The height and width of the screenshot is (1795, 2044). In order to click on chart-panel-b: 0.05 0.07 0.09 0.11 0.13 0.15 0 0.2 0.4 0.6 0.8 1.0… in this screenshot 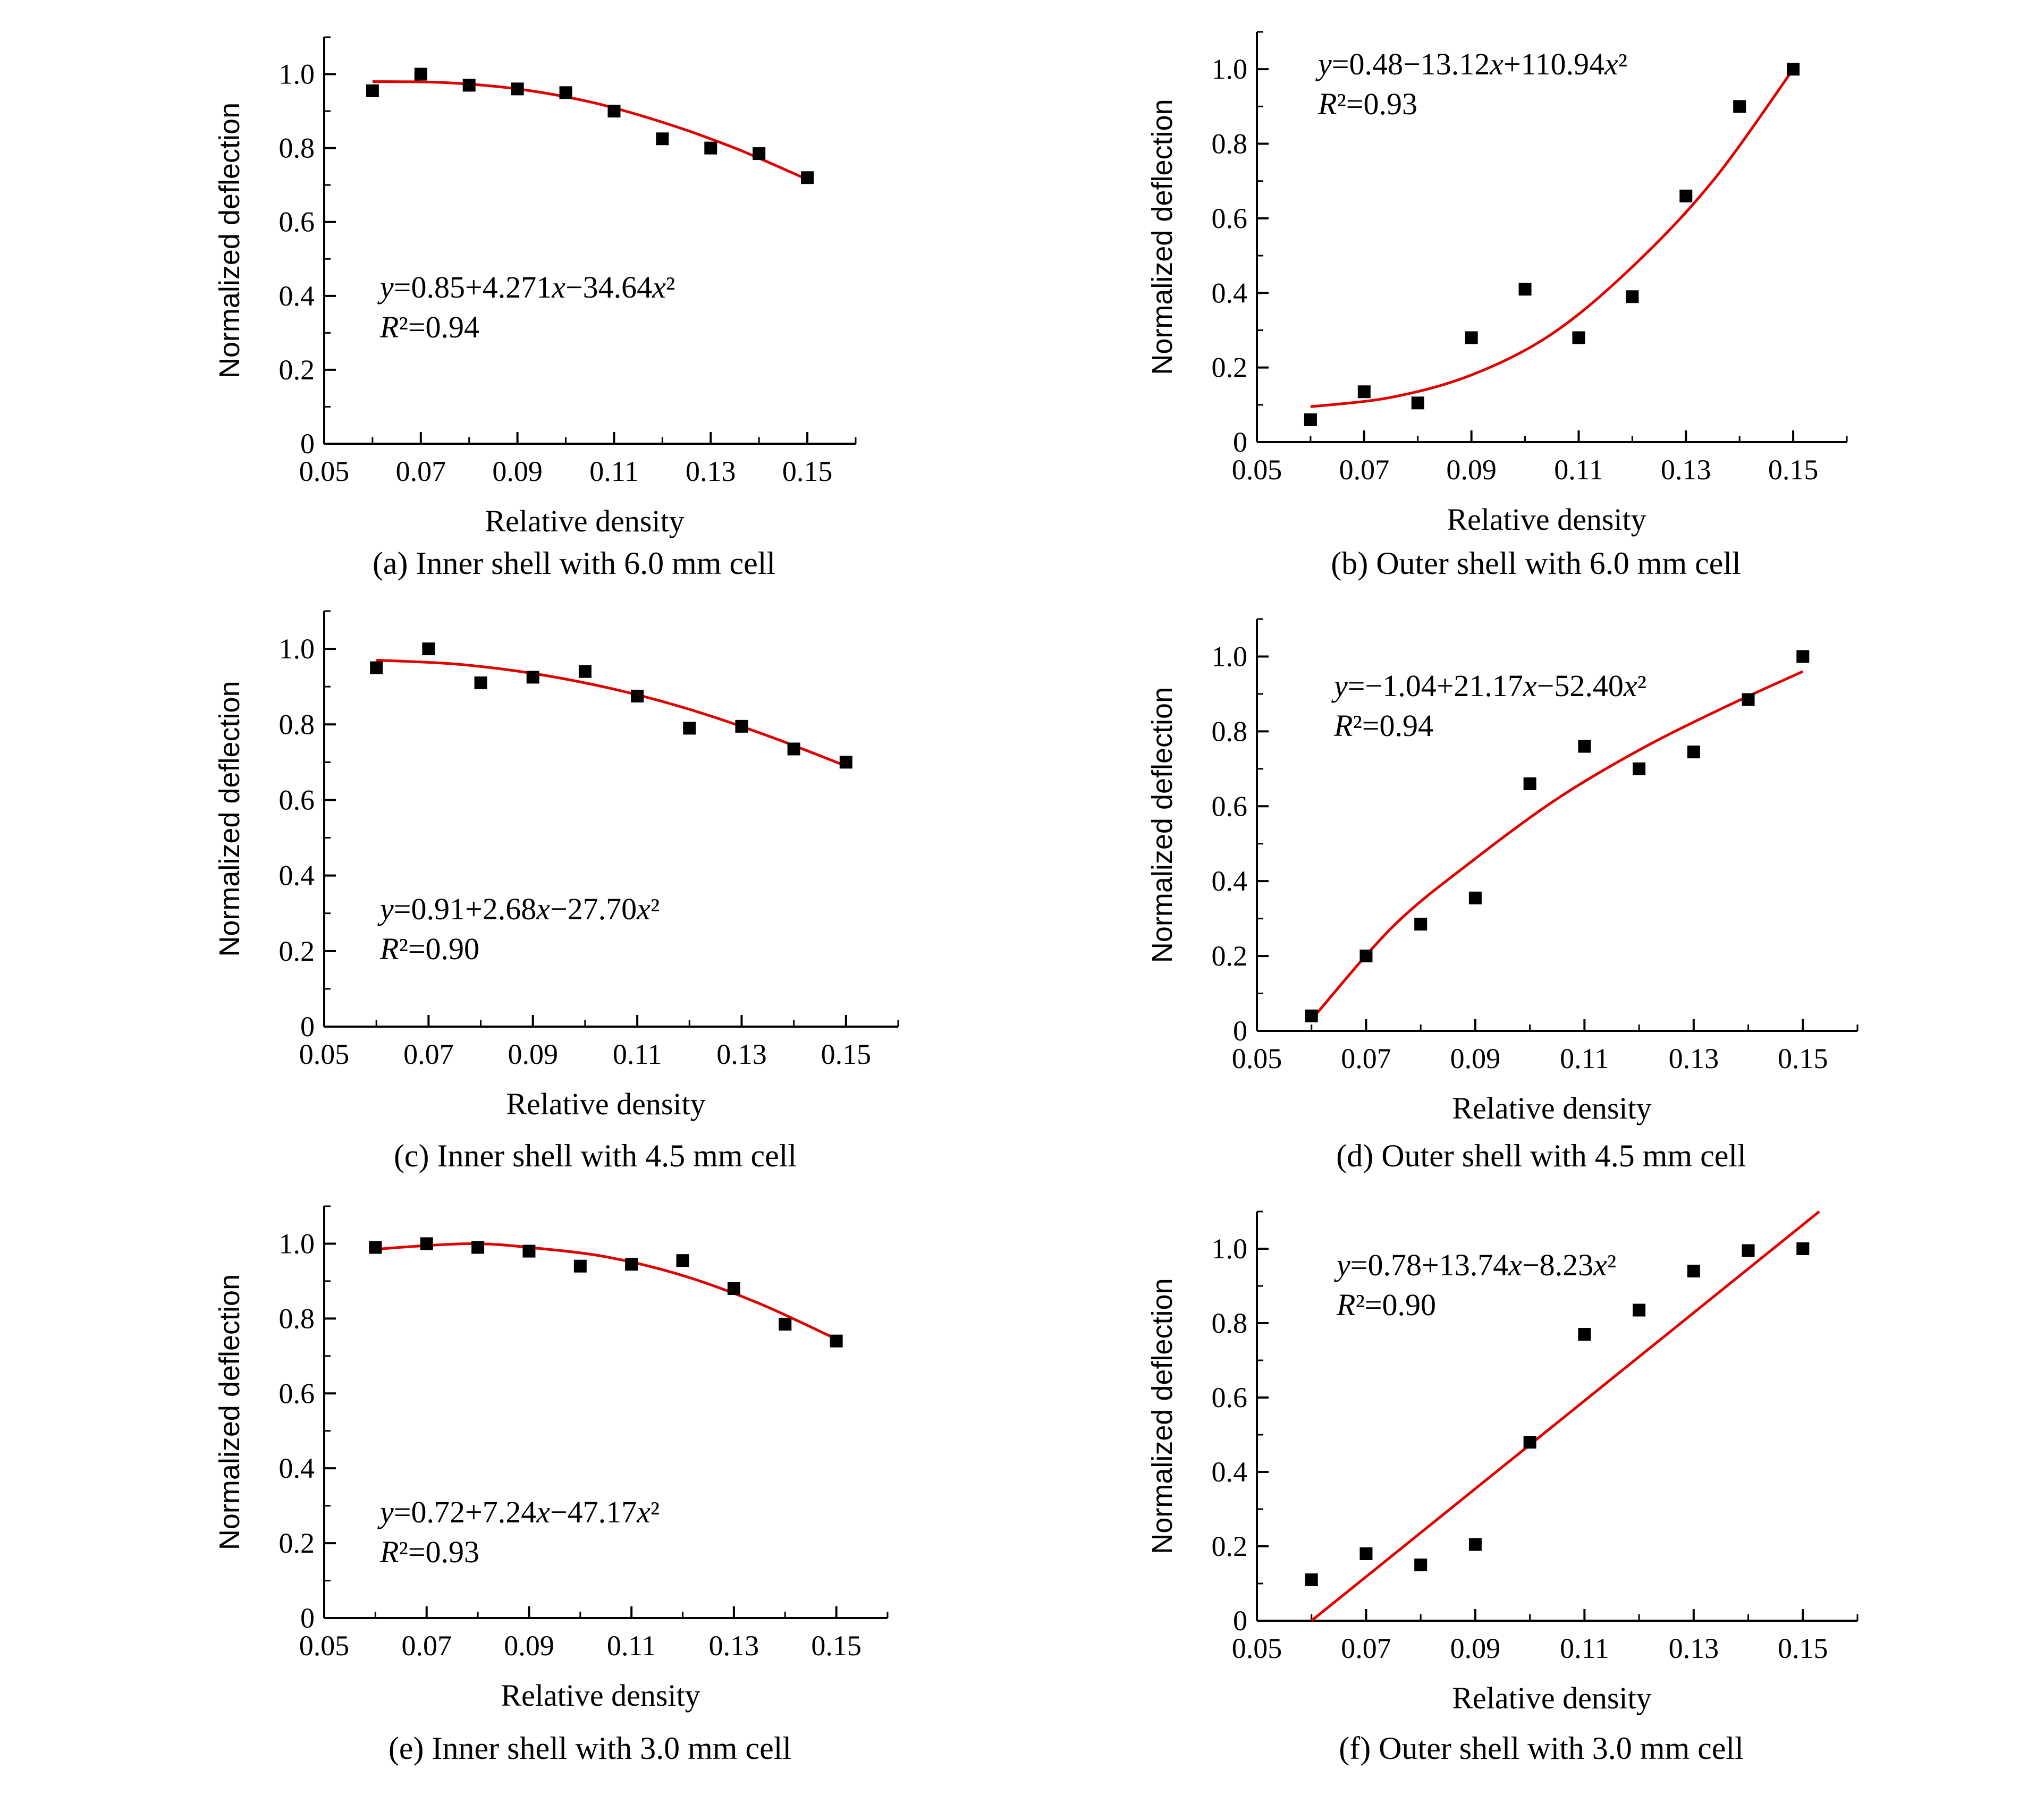, I will do `click(1497, 306)`.